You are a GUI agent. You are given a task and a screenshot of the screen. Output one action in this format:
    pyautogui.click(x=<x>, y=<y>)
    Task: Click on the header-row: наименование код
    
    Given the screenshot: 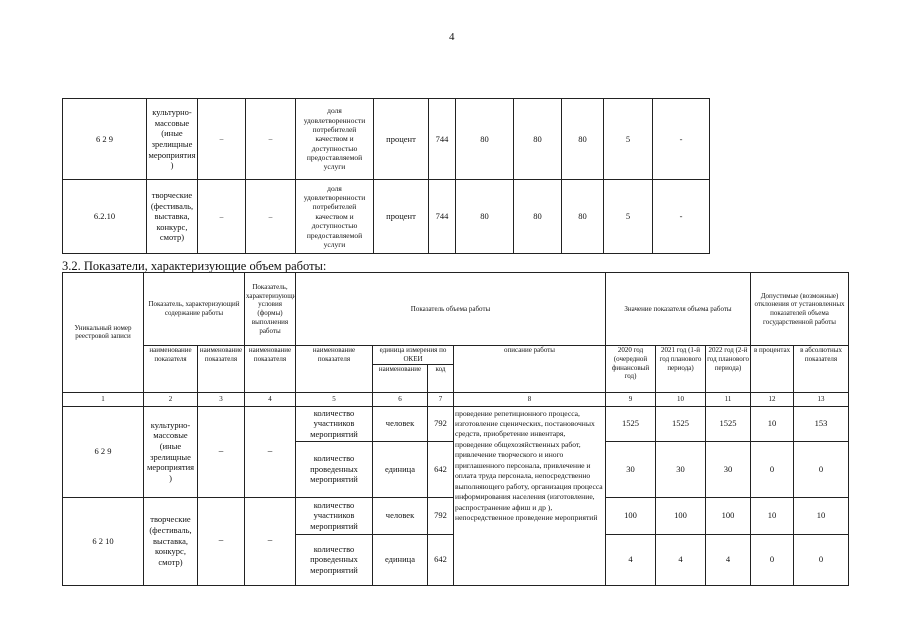 What is the action you would take?
    pyautogui.click(x=456, y=378)
    